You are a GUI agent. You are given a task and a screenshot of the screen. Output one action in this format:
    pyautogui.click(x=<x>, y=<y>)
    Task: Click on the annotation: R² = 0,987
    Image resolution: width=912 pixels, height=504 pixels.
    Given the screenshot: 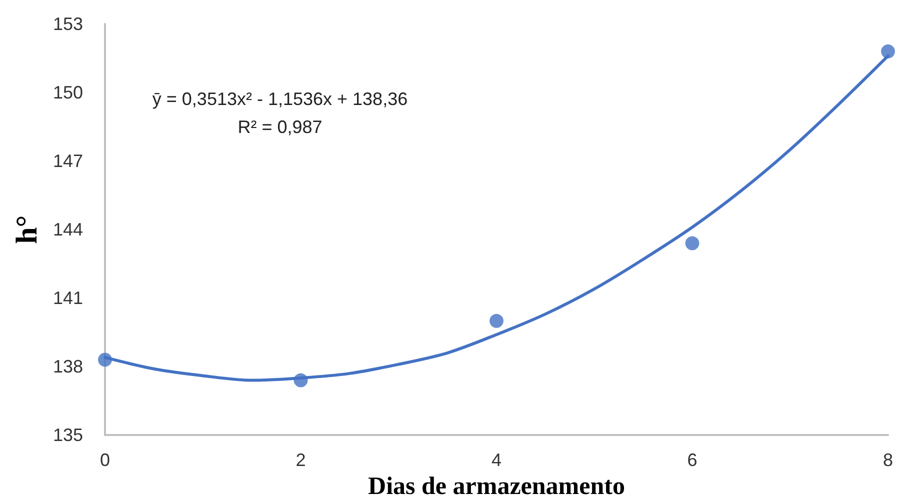 What is the action you would take?
    pyautogui.click(x=280, y=127)
    